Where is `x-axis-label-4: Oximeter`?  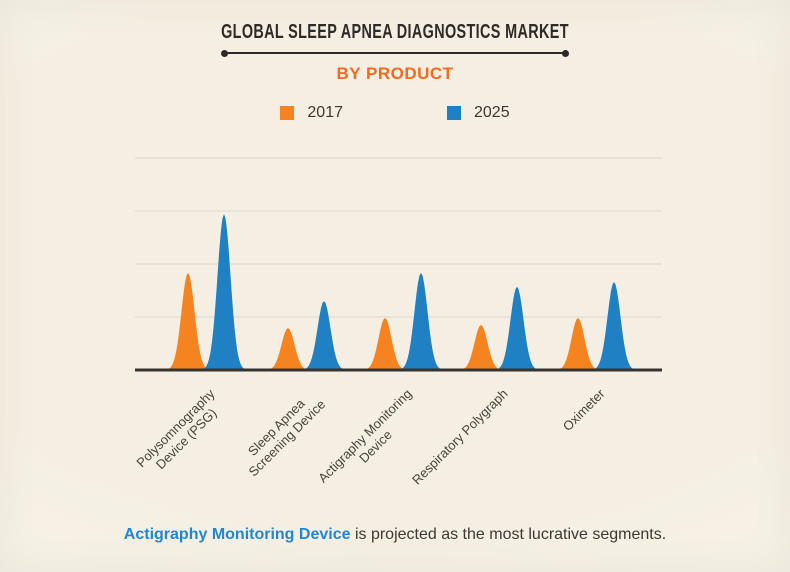 x-axis-label-4: Oximeter is located at coordinates (583, 410).